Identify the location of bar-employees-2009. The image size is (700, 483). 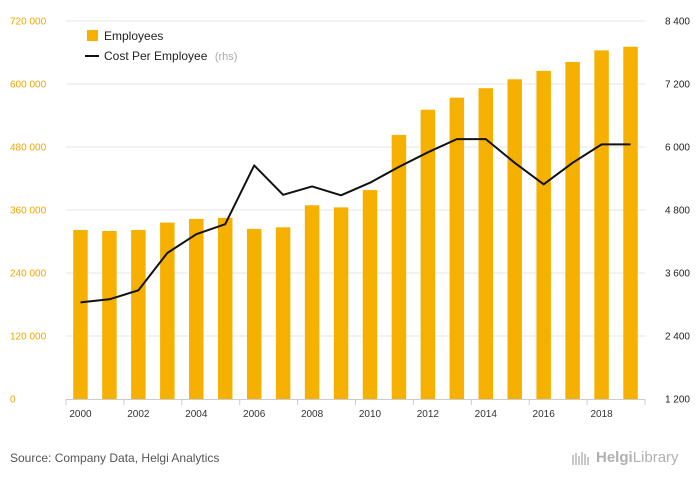
(341, 303).